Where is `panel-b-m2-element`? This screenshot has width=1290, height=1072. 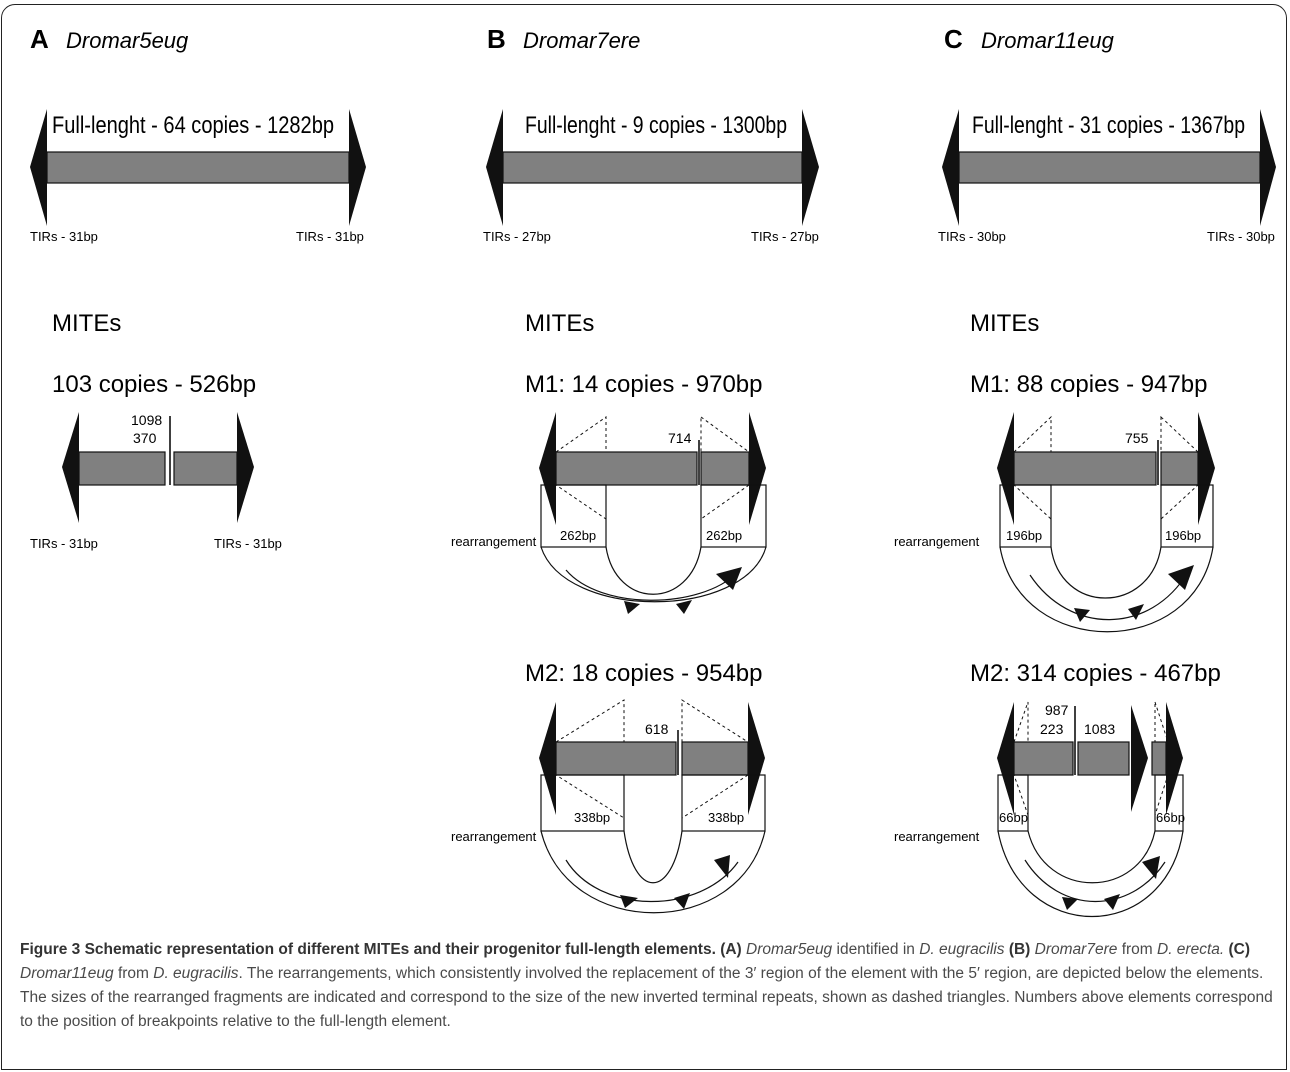 panel-b-m2-element is located at coordinates (652, 806).